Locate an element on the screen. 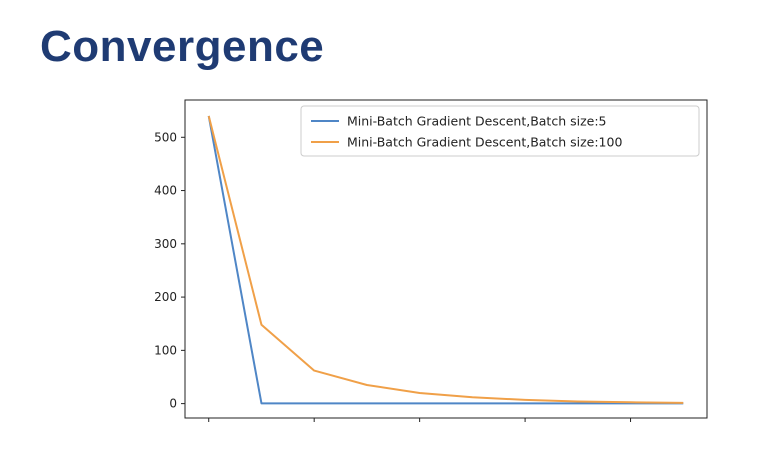  legend-label-1: Mini-Batch Gradient Descent,Batch size:5 is located at coordinates (477, 121).